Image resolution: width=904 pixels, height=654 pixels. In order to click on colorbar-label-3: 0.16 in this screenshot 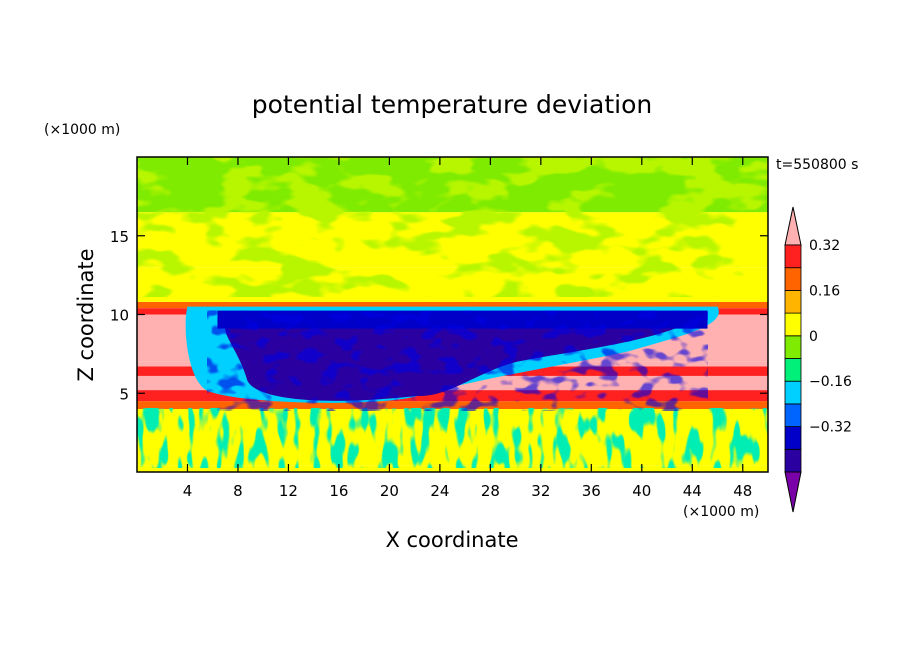, I will do `click(824, 291)`.